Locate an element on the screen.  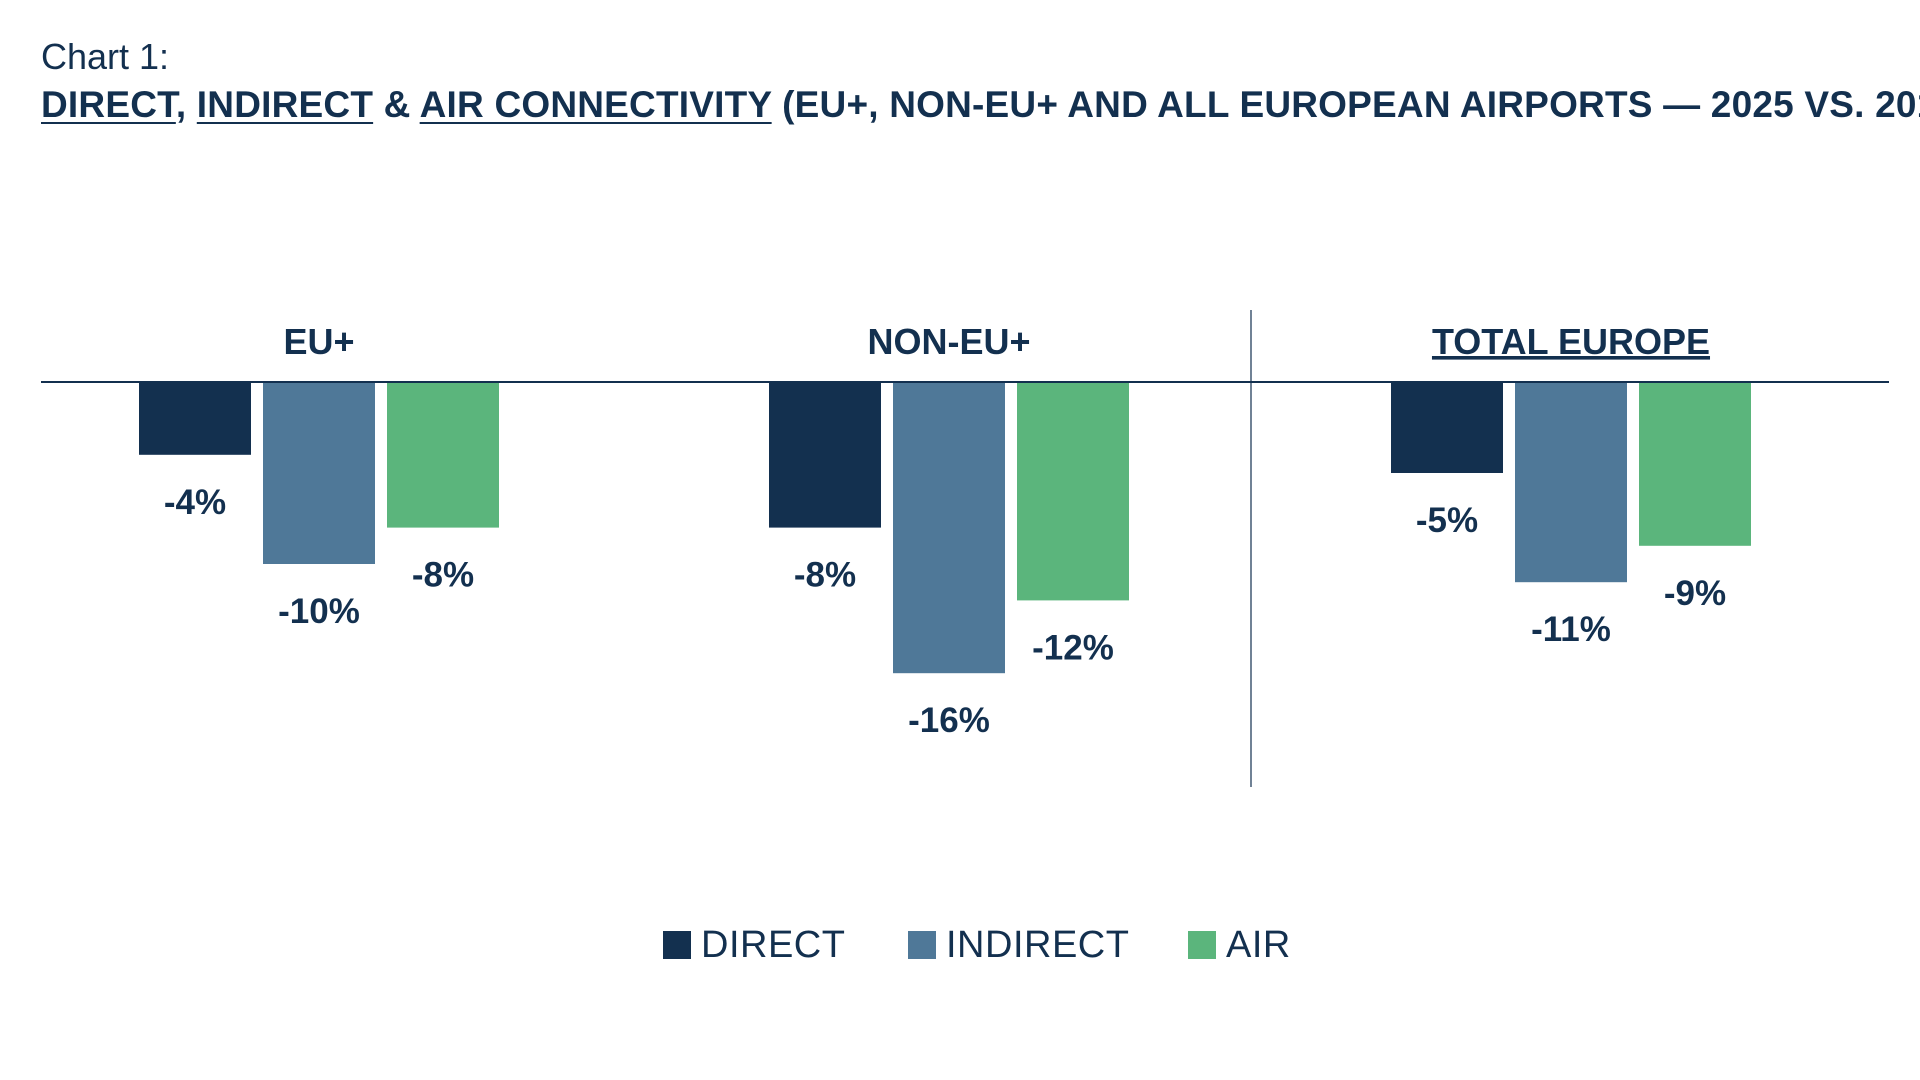
bar-total-europe-air is located at coordinates (1695, 464).